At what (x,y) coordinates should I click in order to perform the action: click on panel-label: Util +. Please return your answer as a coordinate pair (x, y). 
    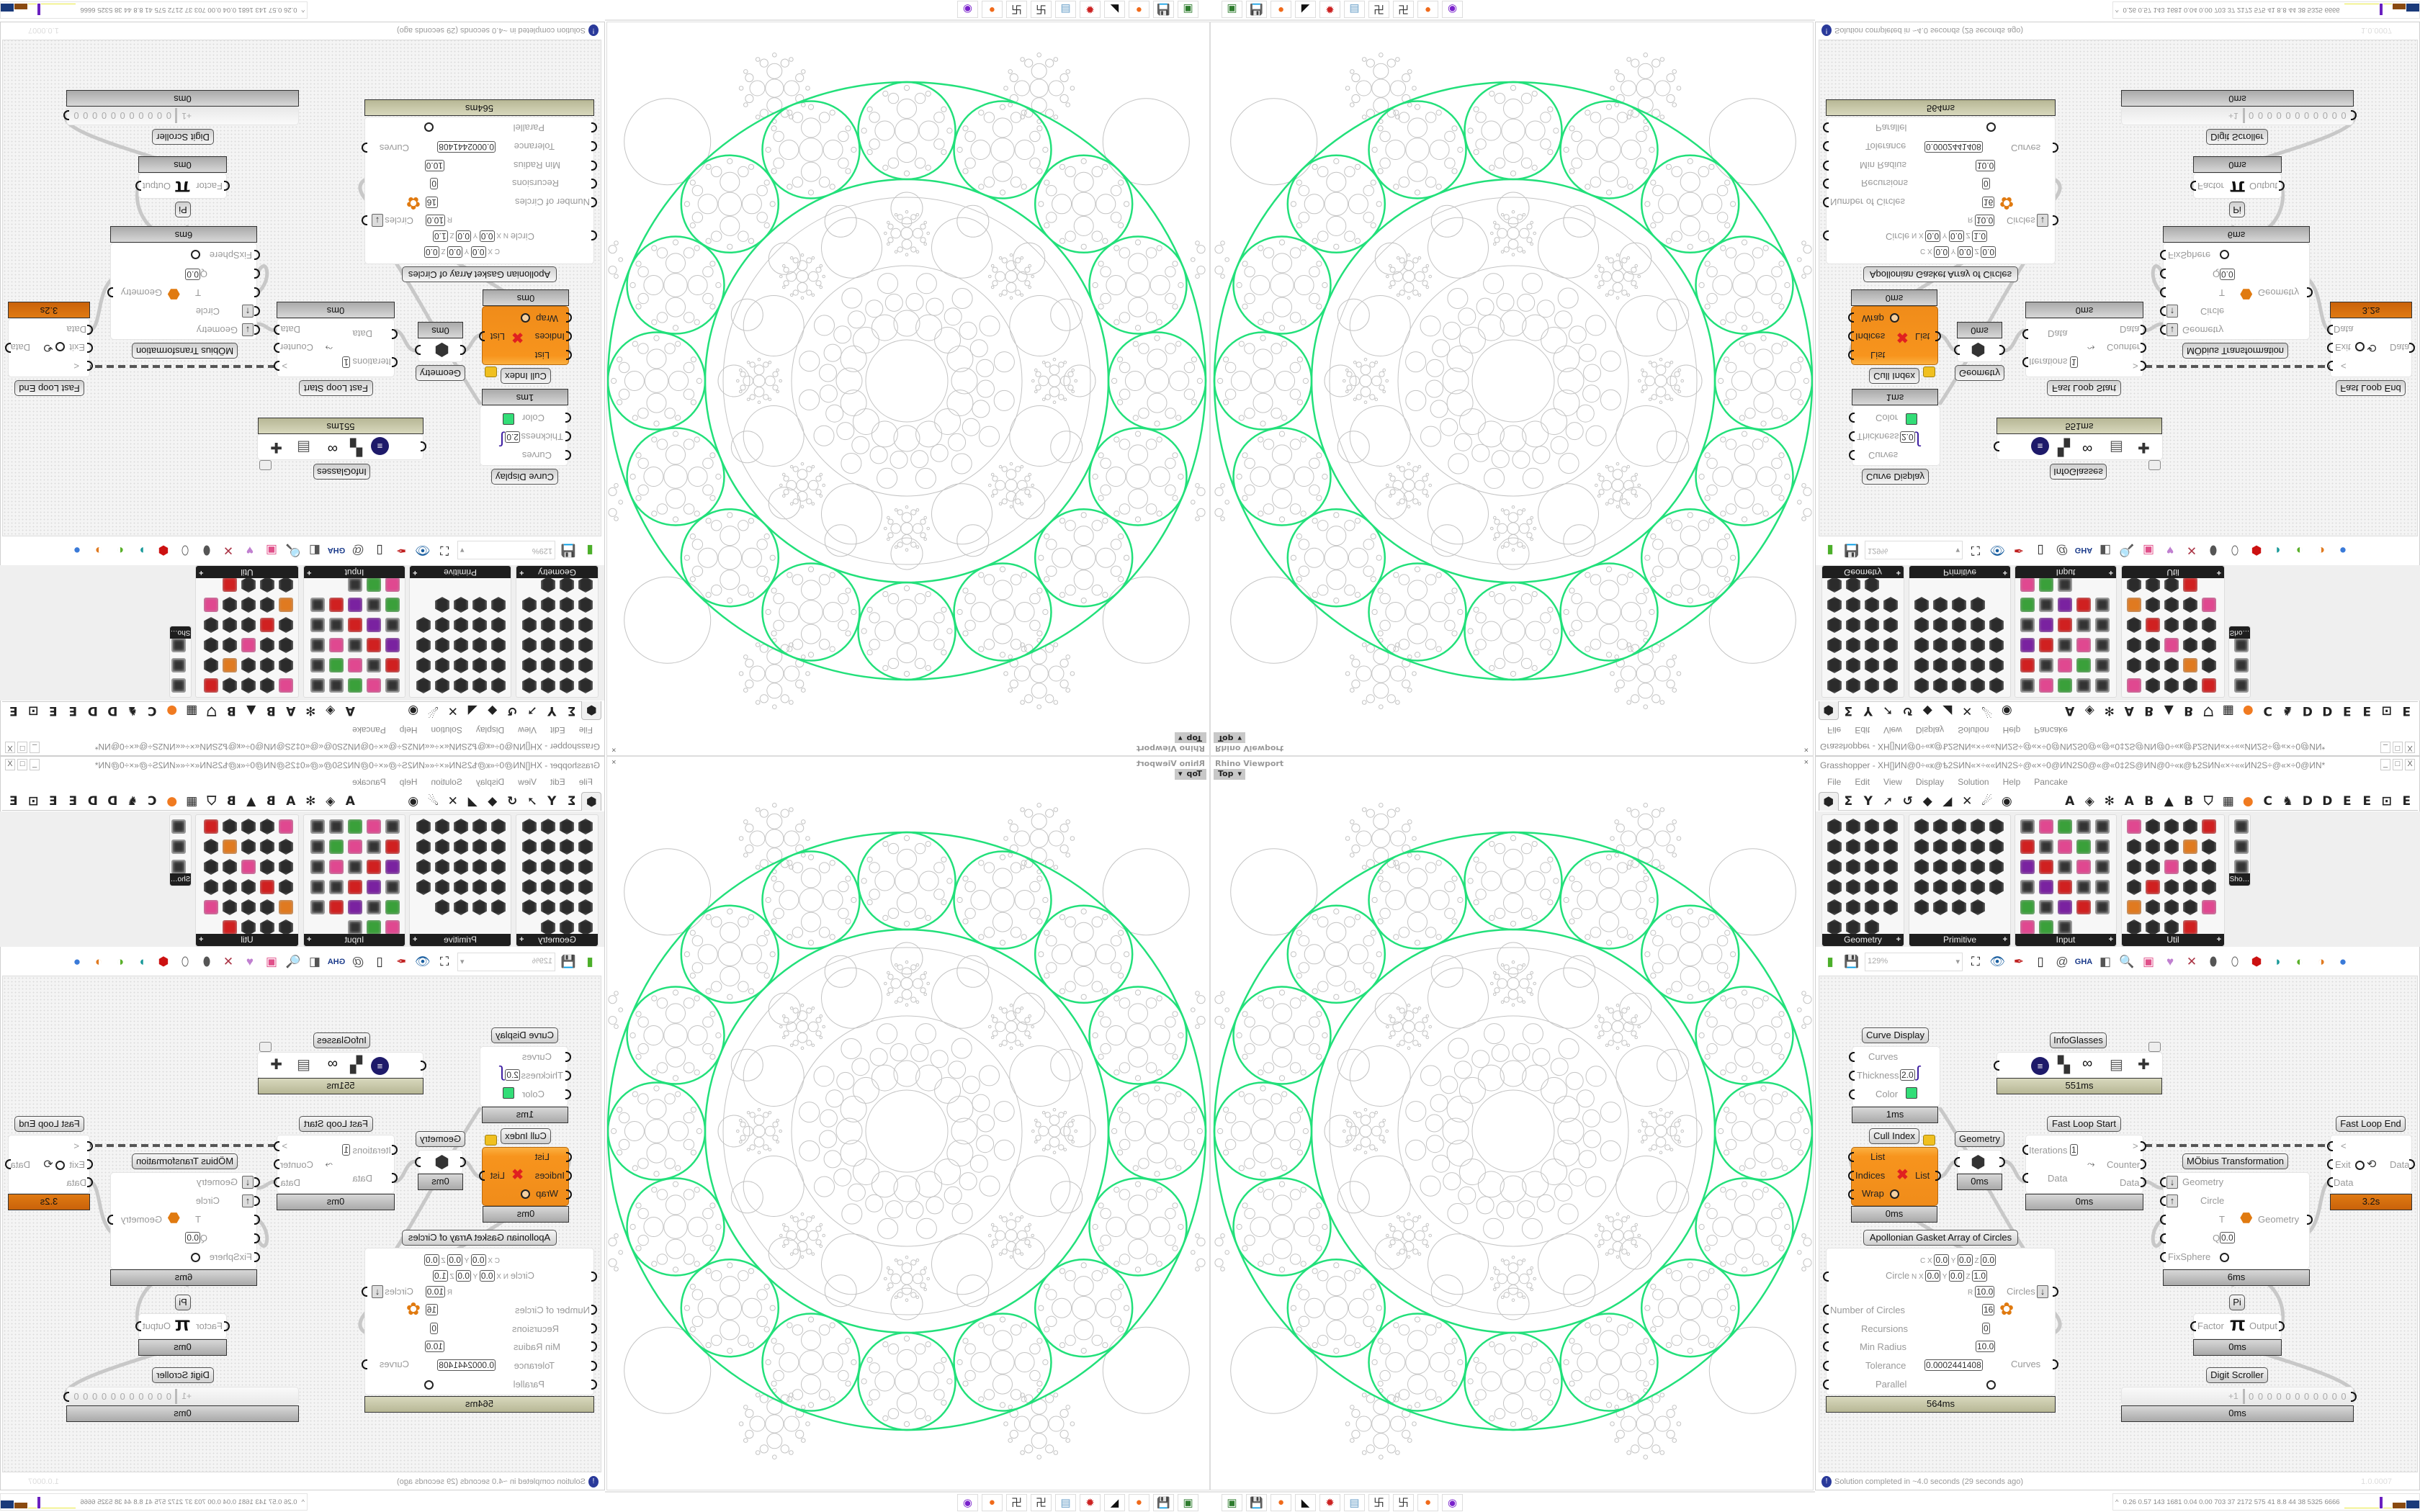
    Looking at the image, I should click on (2173, 940).